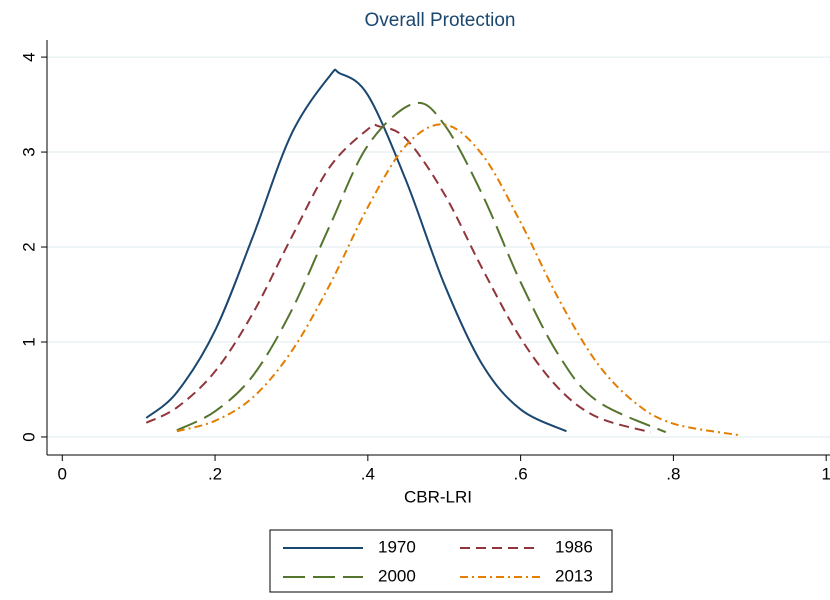 Image resolution: width=830 pixels, height=600 pixels. I want to click on x-tick-label: .8, so click(673, 473).